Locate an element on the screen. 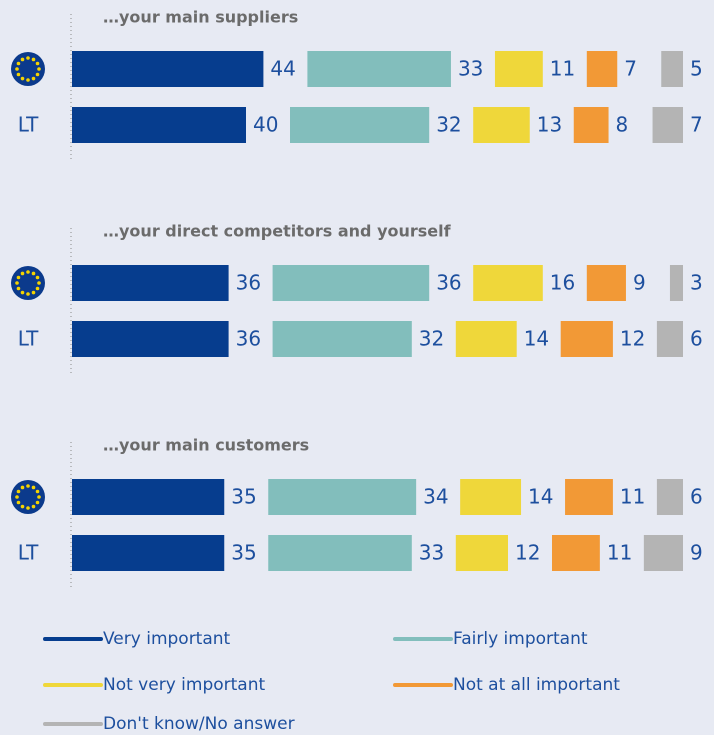 This screenshot has height=735, width=714. value-label: 8 is located at coordinates (622, 125).